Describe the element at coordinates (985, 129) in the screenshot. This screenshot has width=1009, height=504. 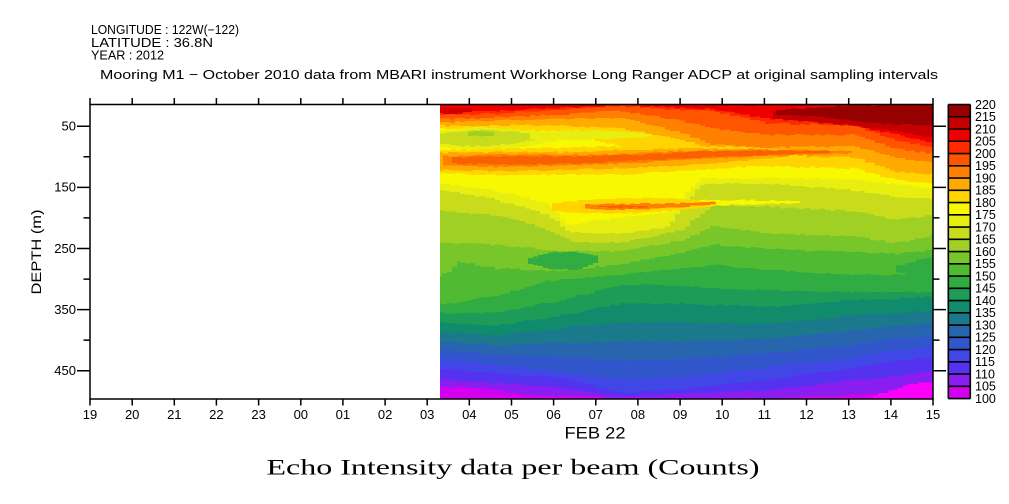
I see `svg-text: 210` at that location.